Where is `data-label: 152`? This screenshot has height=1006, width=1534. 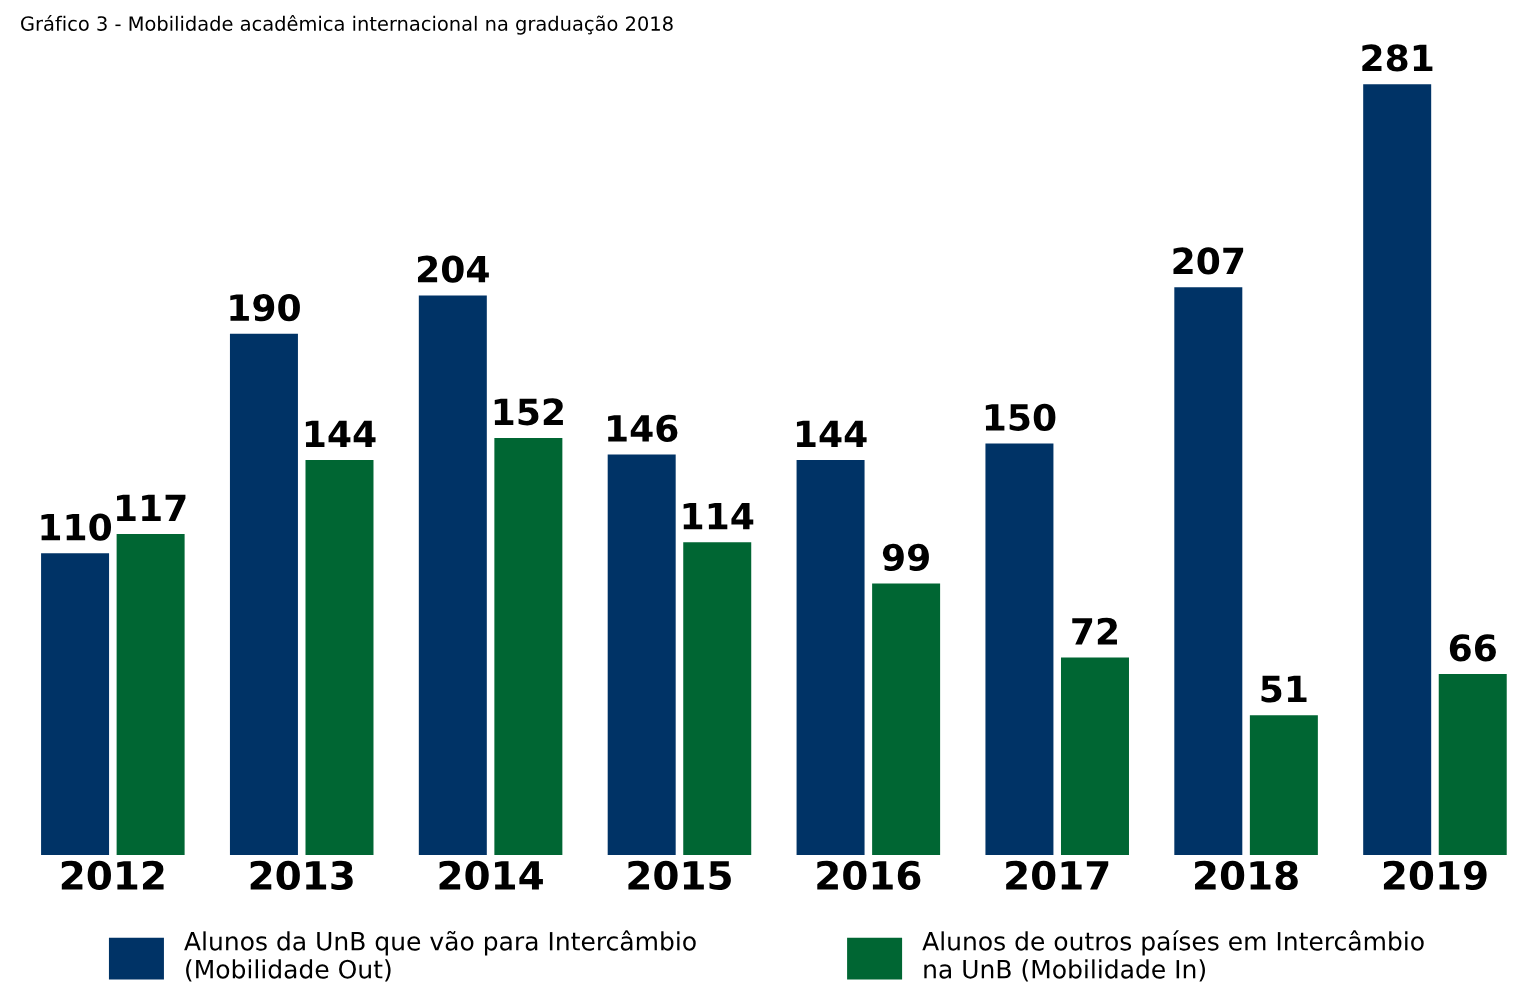 data-label: 152 is located at coordinates (528, 412).